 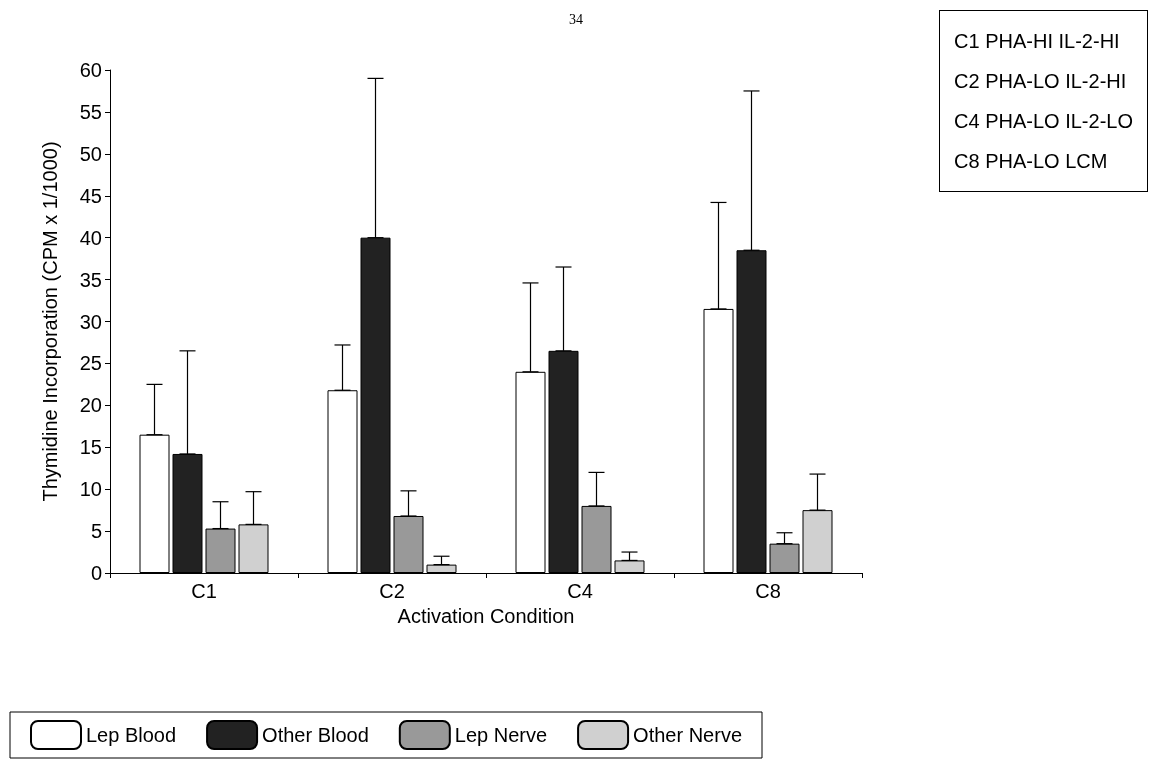 I want to click on x-axis-title: Activation Condition, so click(x=486, y=615).